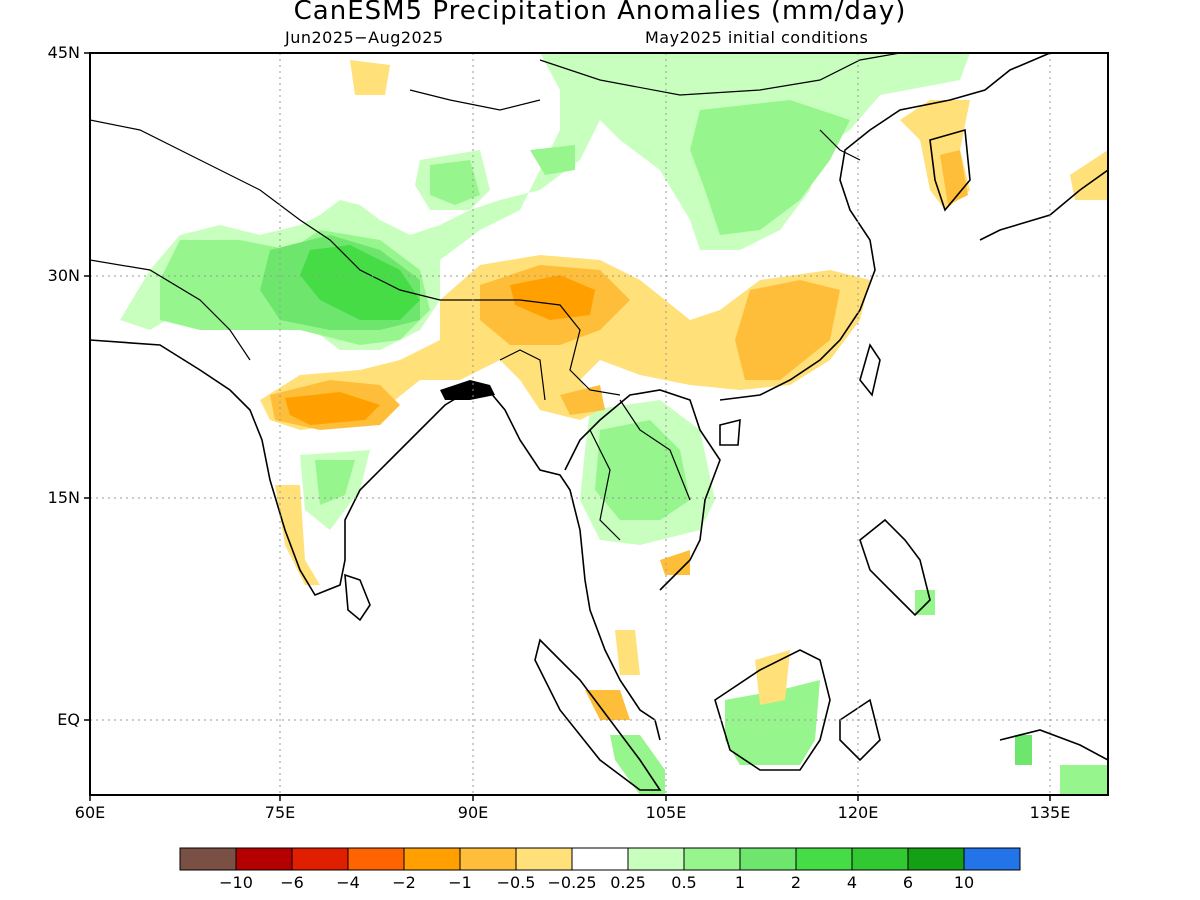 This screenshot has width=1200, height=900. What do you see at coordinates (1050, 812) in the screenshot?
I see `lon-label: 135E` at bounding box center [1050, 812].